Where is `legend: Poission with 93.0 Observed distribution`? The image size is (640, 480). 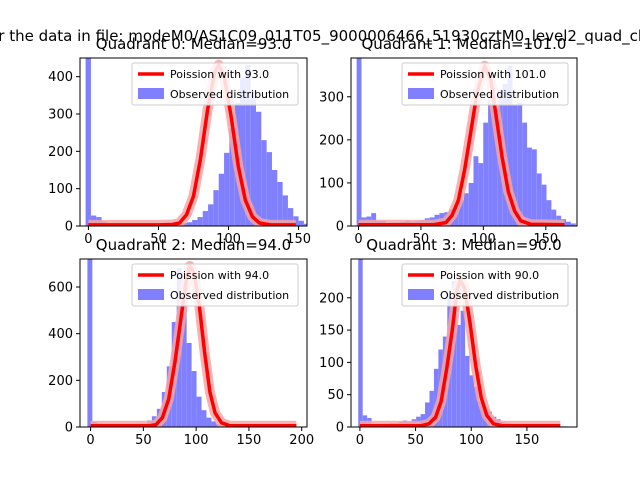 legend: Poission with 93.0 Observed distribution is located at coordinates (215, 84).